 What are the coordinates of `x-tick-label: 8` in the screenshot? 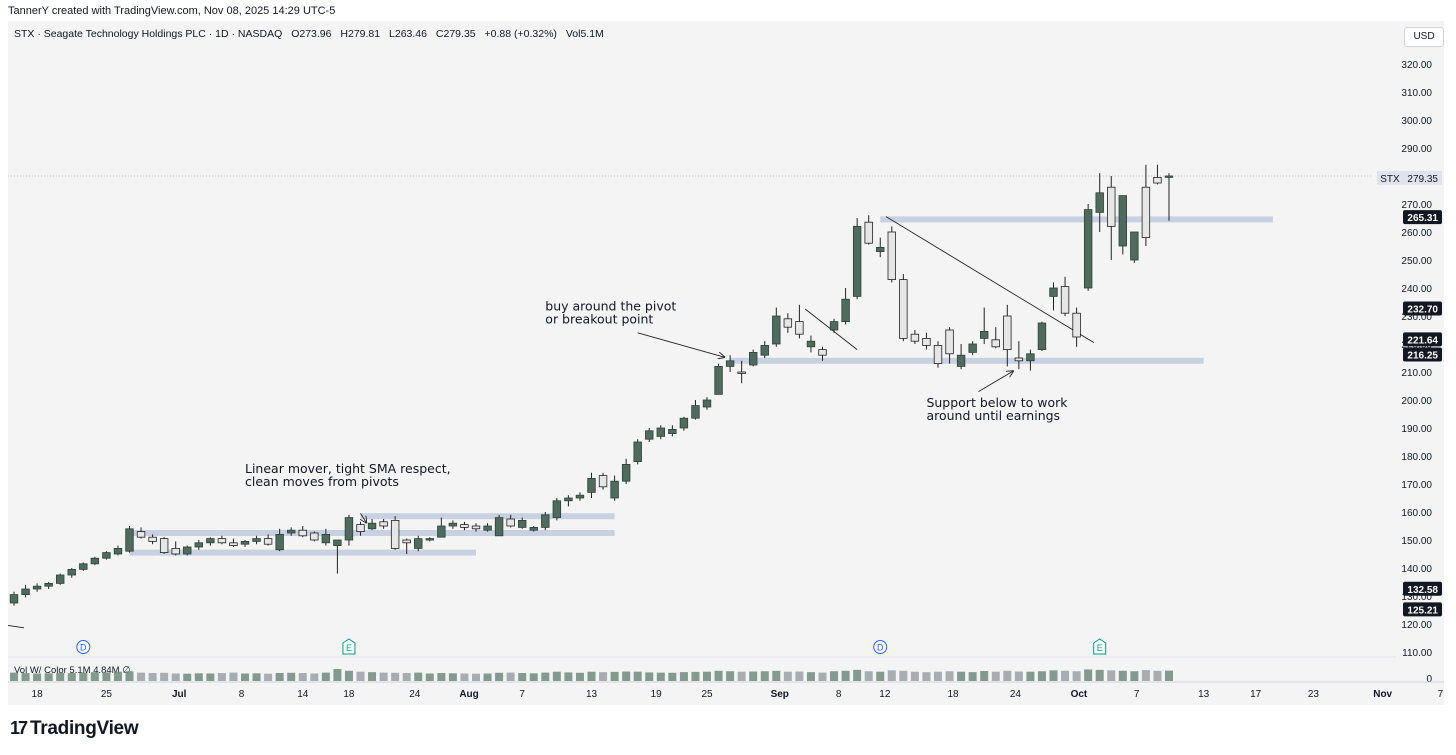 It's located at (839, 694).